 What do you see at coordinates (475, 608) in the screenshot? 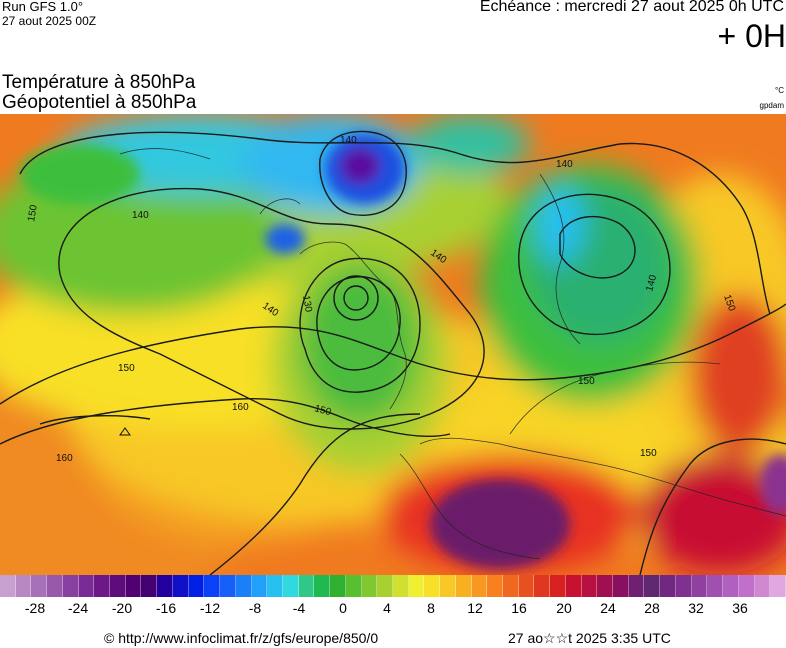
I see `scale-tick-label: 12` at bounding box center [475, 608].